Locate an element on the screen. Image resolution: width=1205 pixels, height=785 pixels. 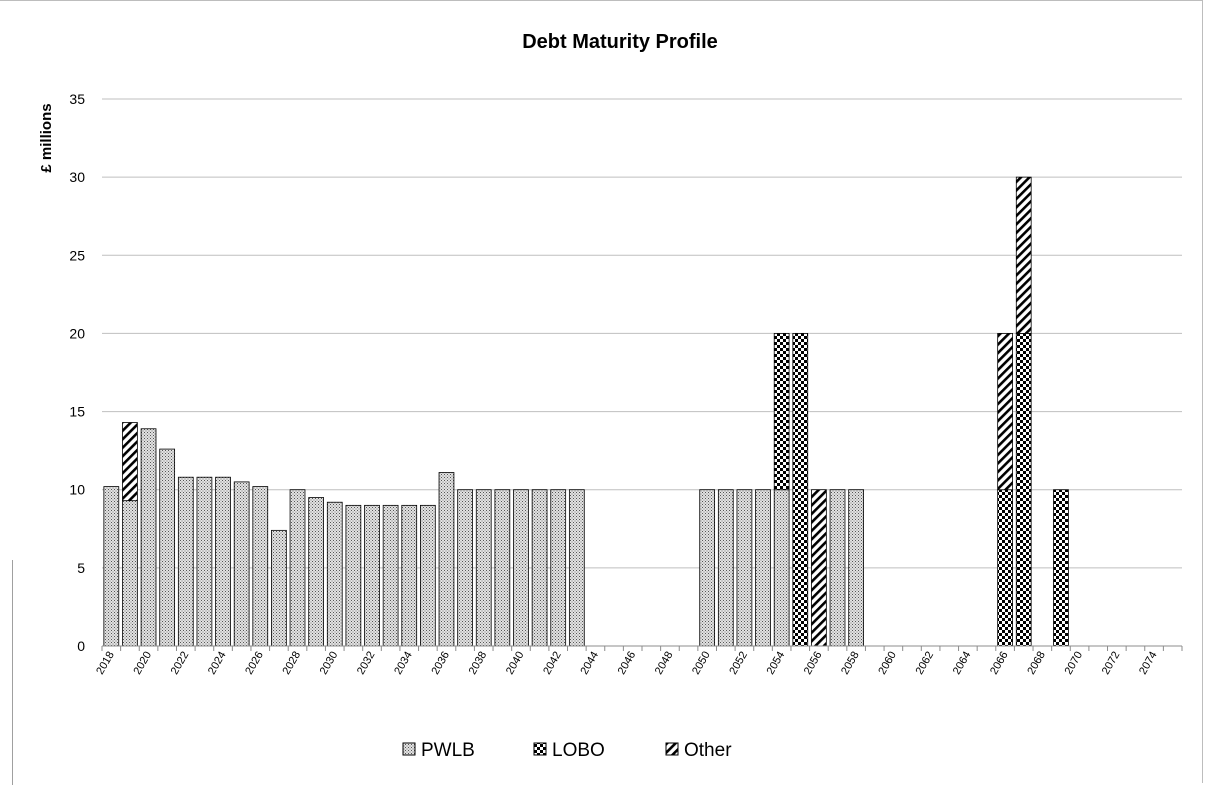
bar-other-2067 is located at coordinates (1023, 255).